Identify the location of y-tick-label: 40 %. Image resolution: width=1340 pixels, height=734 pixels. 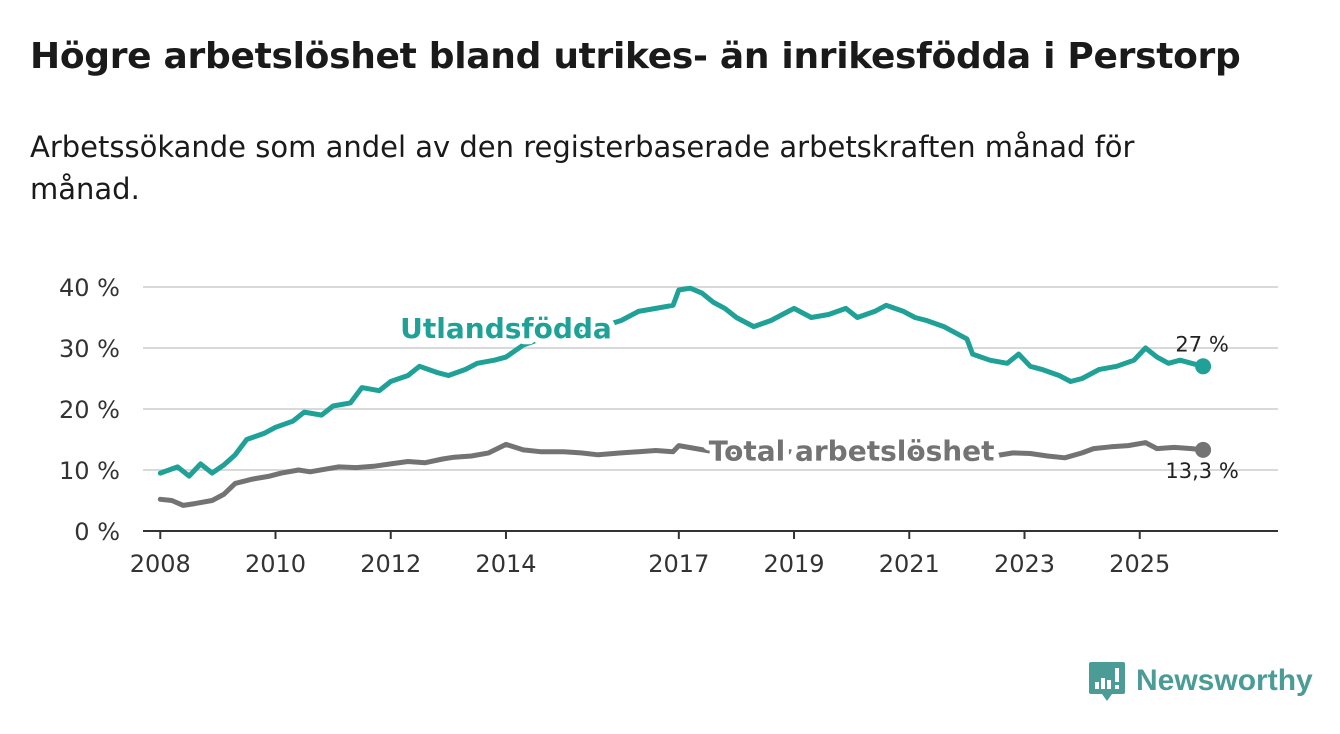
(89, 288).